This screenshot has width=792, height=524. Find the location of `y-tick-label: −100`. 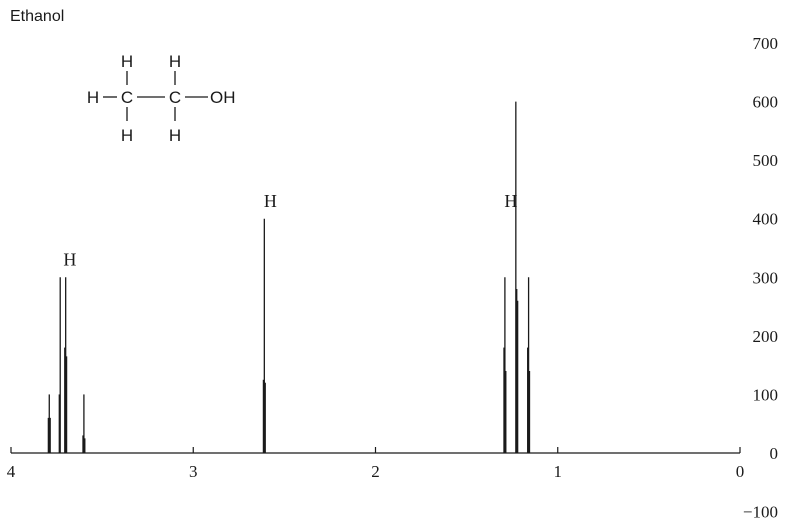

y-tick-label: −100 is located at coordinates (760, 511).